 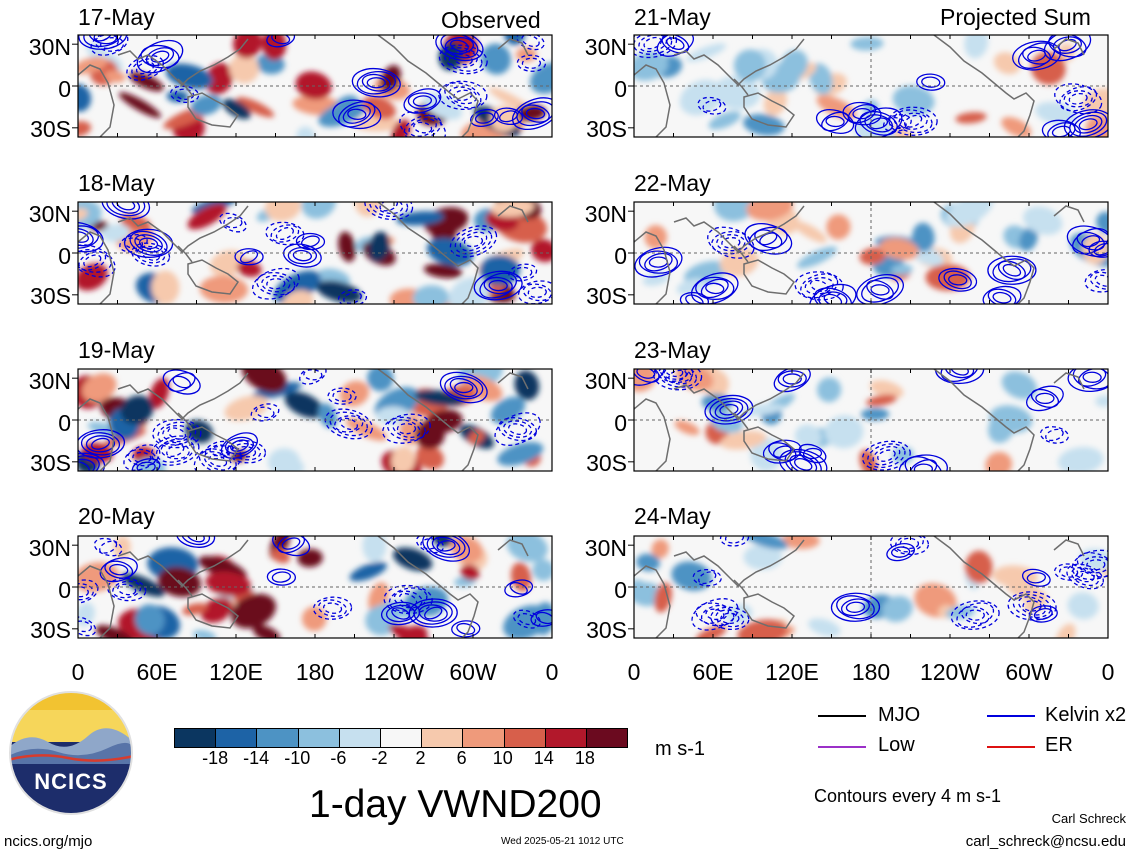 I want to click on legend-kelvin-label: Kelvin x2, so click(x=1086, y=715).